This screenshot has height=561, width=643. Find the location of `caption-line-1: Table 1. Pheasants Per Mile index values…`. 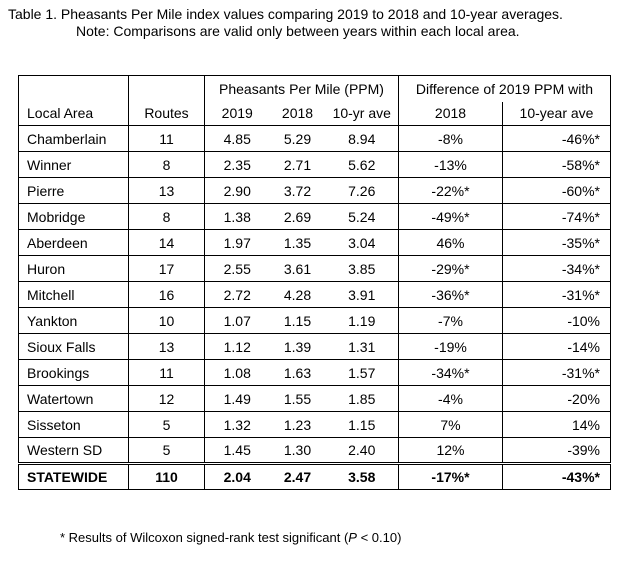

caption-line-1: Table 1. Pheasants Per Mile index values… is located at coordinates (285, 14).